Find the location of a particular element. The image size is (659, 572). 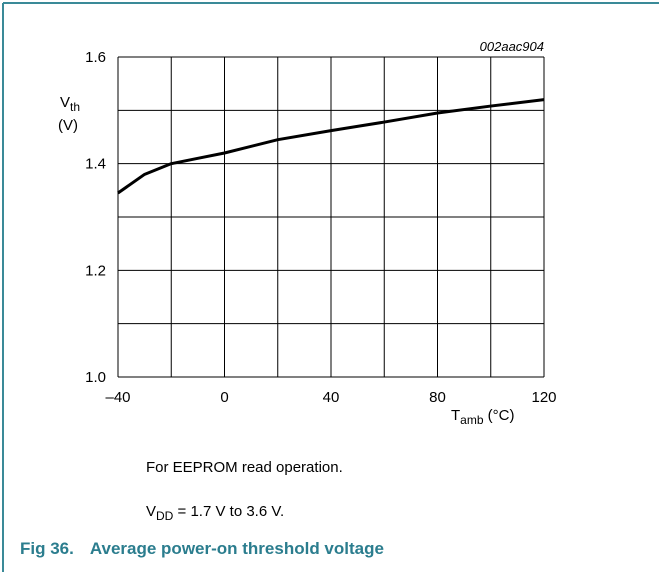

y-label: Vth is located at coordinates (70, 104).